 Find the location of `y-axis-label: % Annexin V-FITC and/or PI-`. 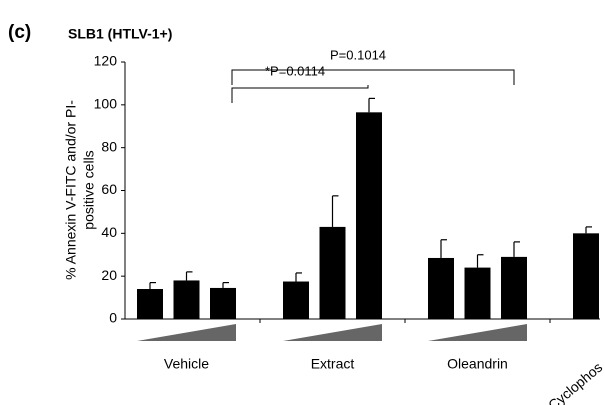

y-axis-label: % Annexin V-FITC and/or PI- is located at coordinates (71, 190).